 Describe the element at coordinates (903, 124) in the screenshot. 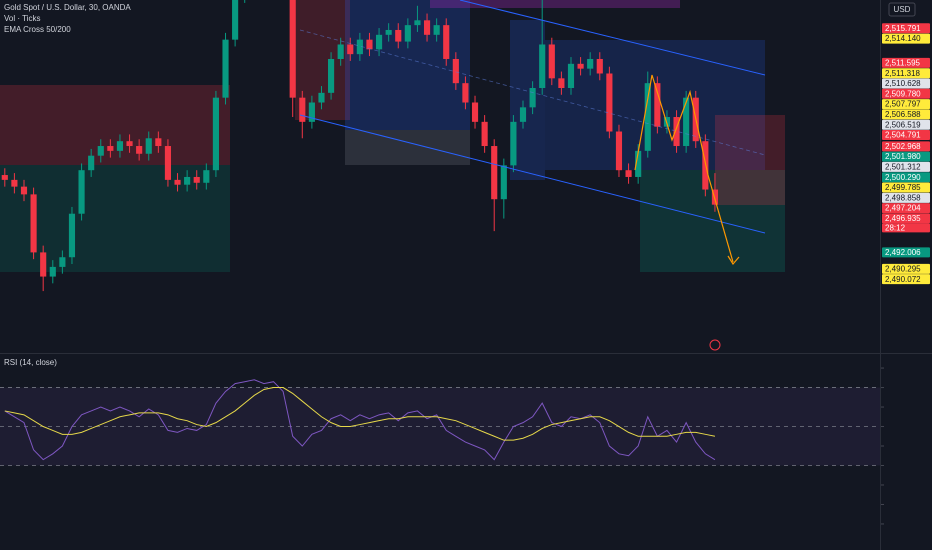

I see `price-tag-label: 2,506.519` at that location.